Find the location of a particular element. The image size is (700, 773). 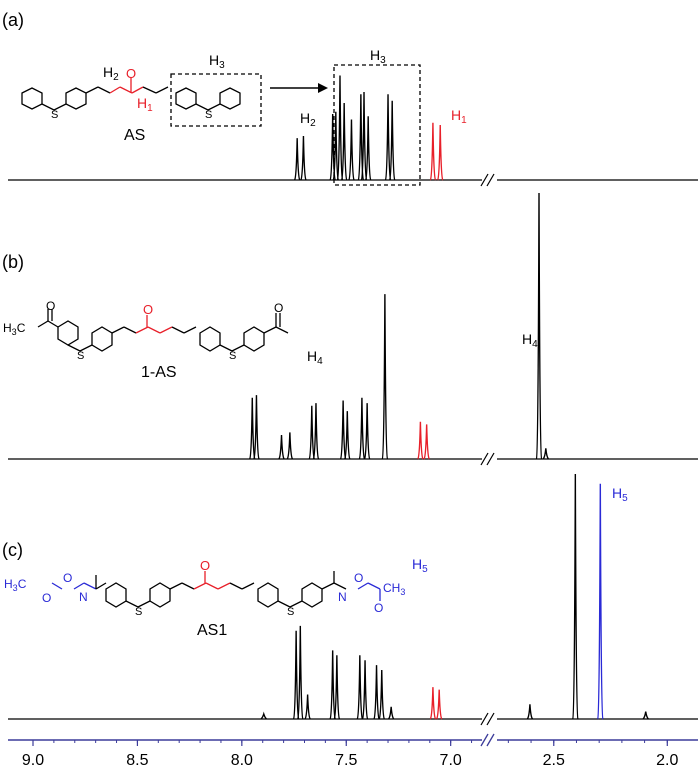

x-tick-label: 8.0 is located at coordinates (242, 760).